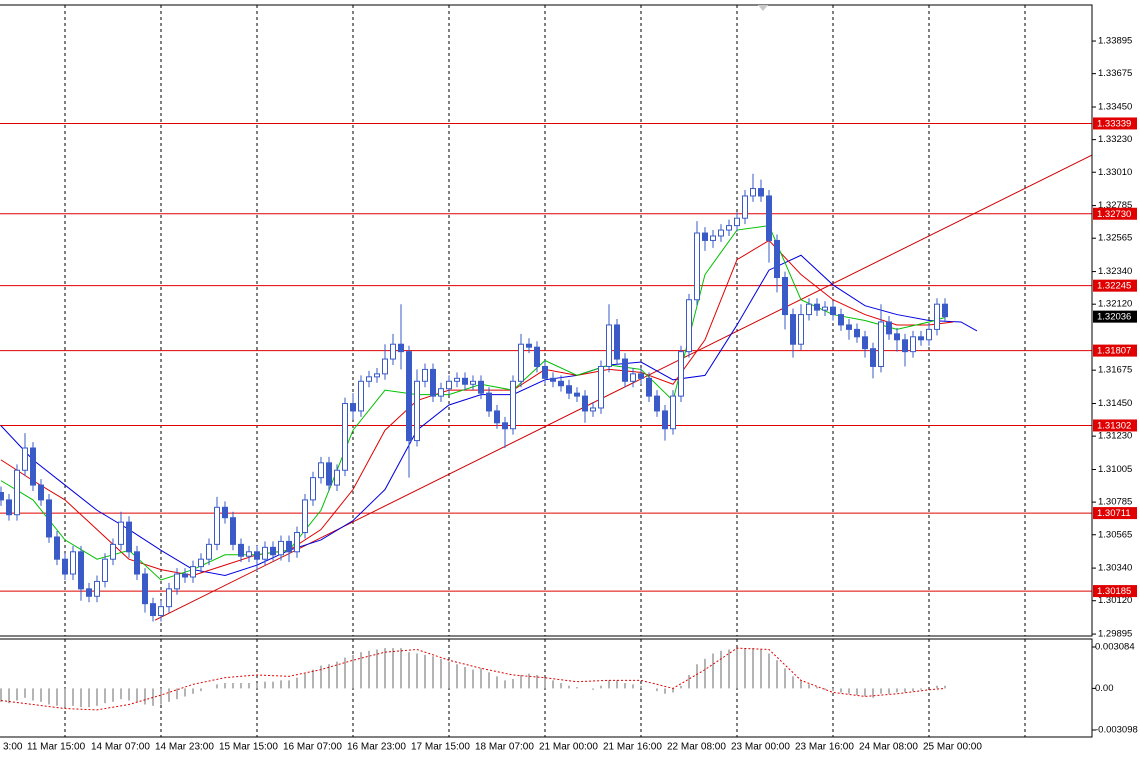 The image size is (1140, 757). What do you see at coordinates (696, 747) in the screenshot?
I see `x-tick-label: 22 Mar 08:00` at bounding box center [696, 747].